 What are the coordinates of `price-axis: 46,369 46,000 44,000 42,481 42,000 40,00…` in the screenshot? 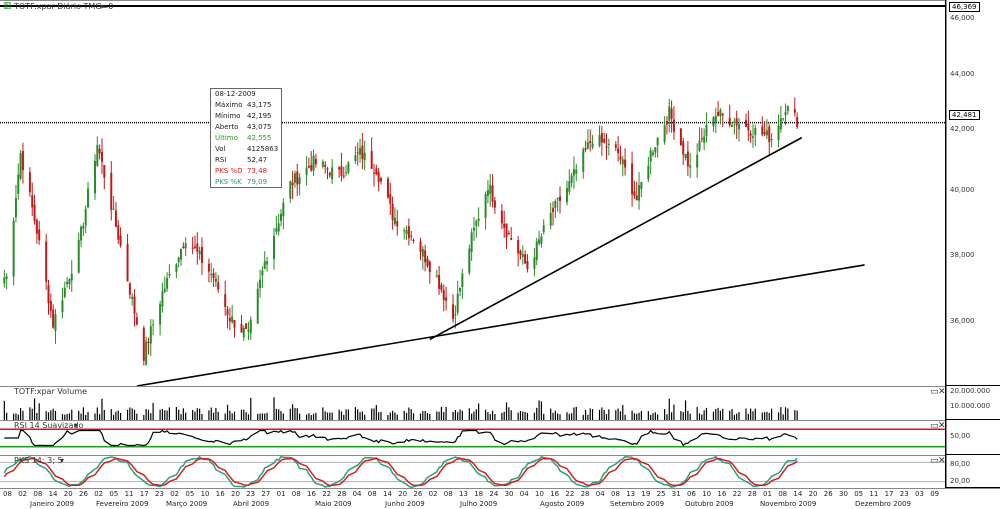 It's located at (973, 192).